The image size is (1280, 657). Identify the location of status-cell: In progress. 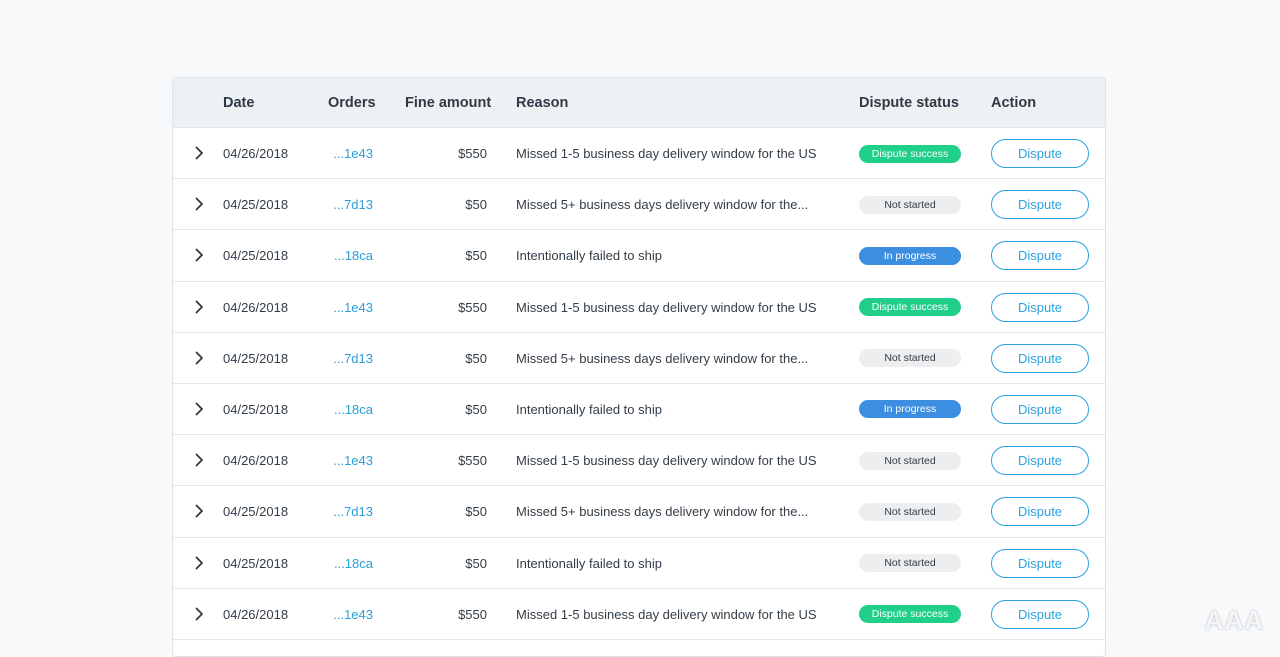
(911, 255).